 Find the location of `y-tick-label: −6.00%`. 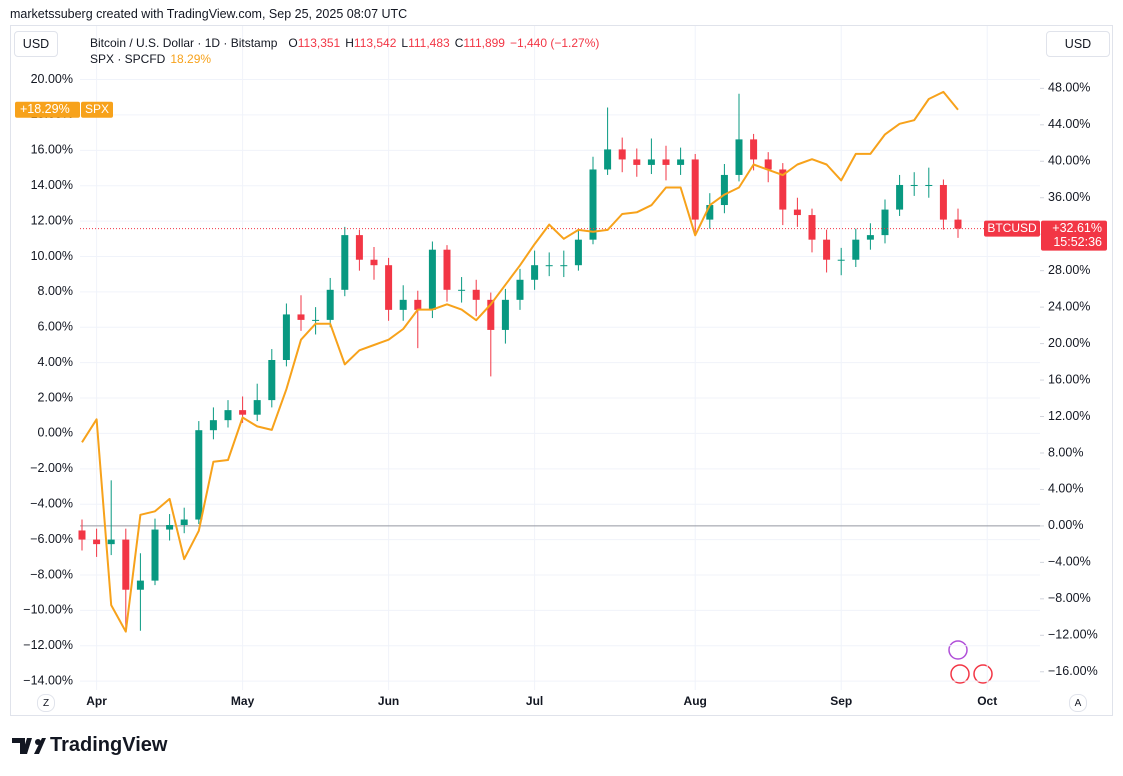

y-tick-label: −6.00% is located at coordinates (51, 539).